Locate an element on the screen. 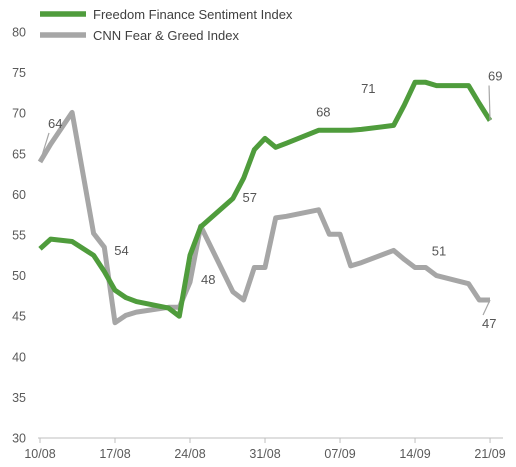  x-tick-label: 24/08 is located at coordinates (189, 454).